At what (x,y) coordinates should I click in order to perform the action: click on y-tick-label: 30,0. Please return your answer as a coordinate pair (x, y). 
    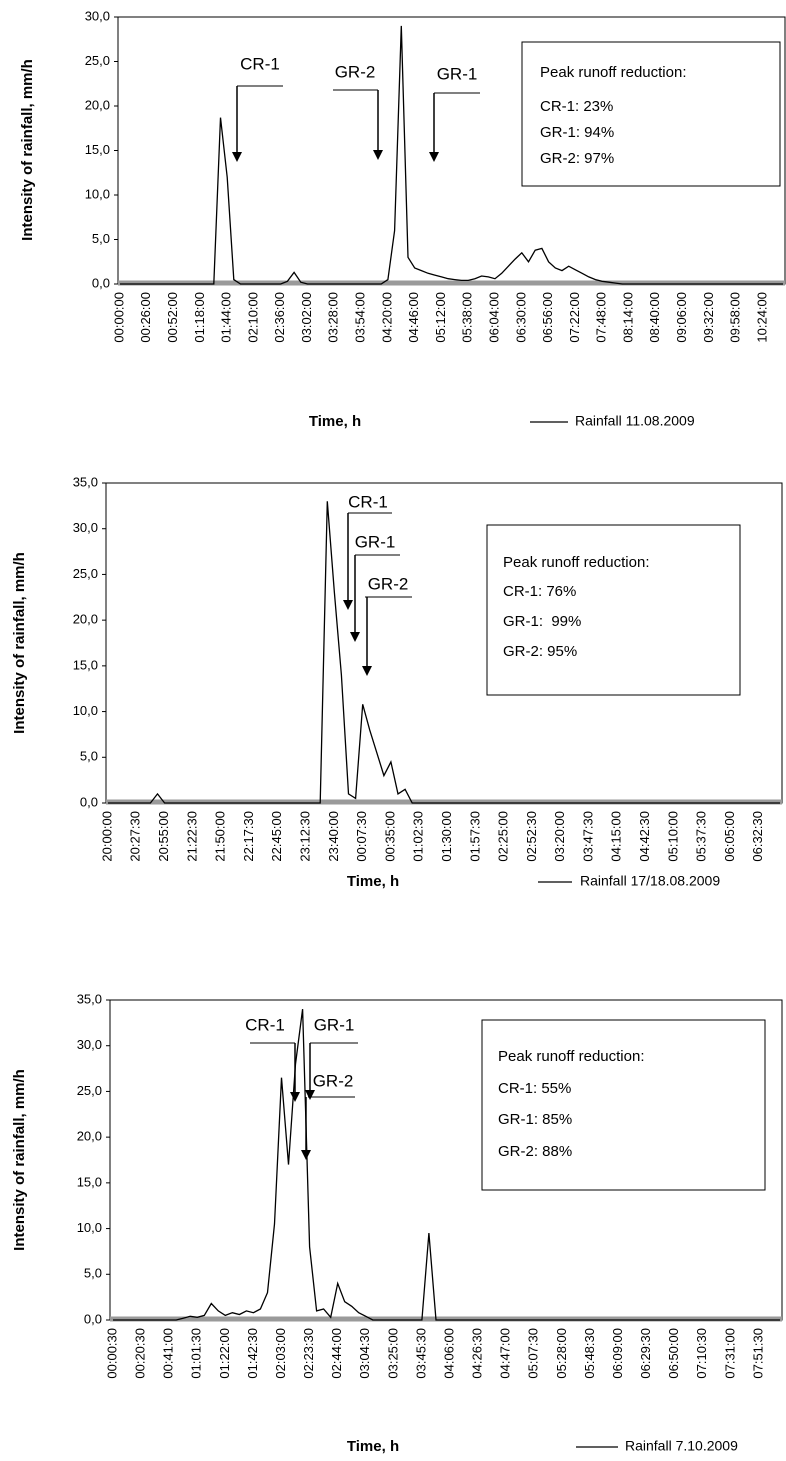
    Looking at the image, I should click on (89, 1044).